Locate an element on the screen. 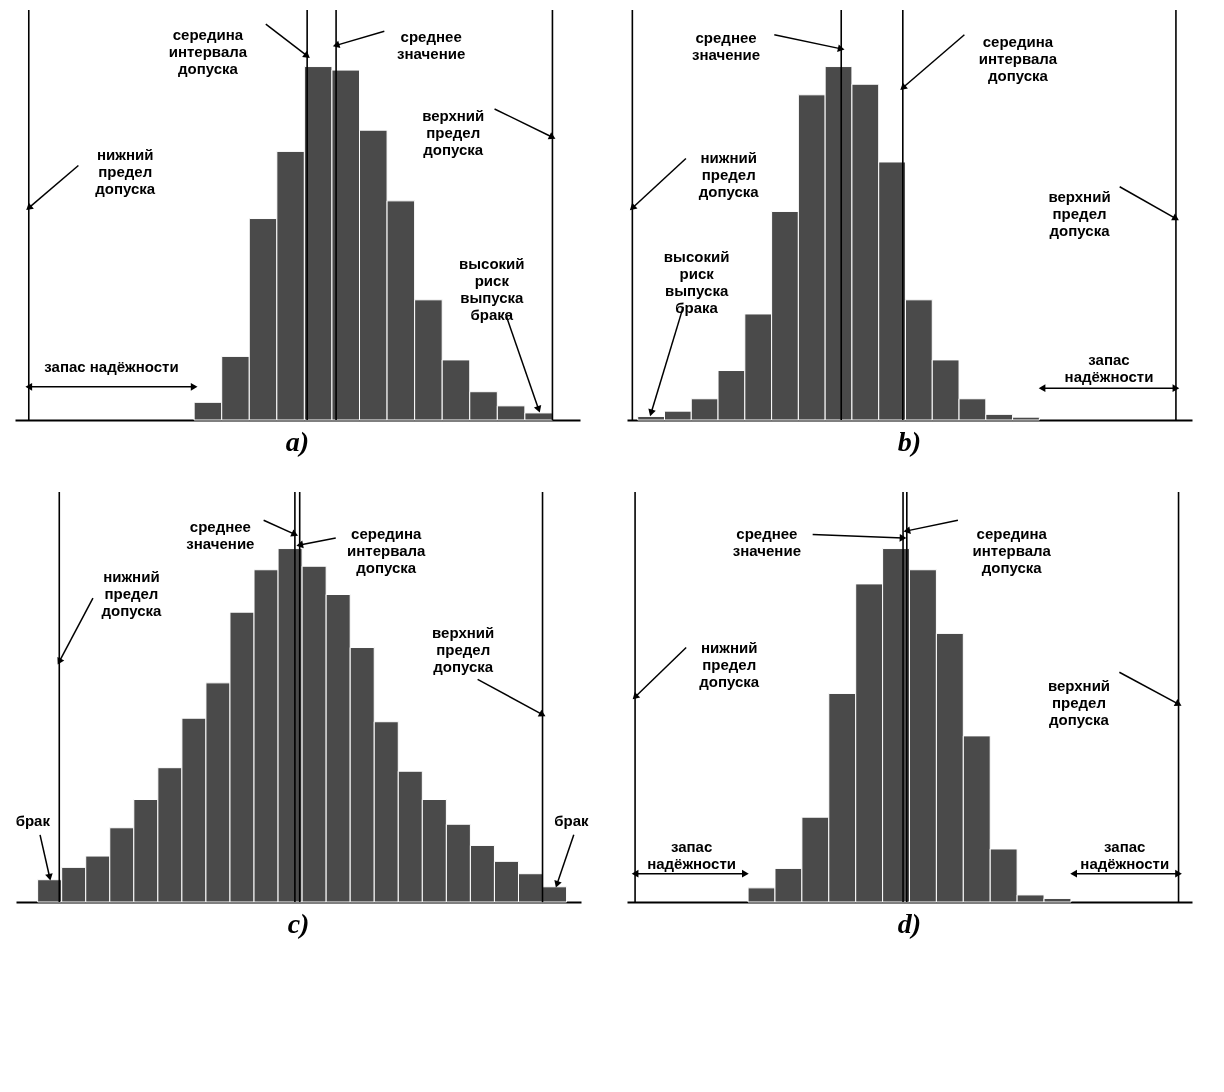 This screenshot has width=1224, height=1092. text: верхний предел допуска is located at coordinates (1079, 214).